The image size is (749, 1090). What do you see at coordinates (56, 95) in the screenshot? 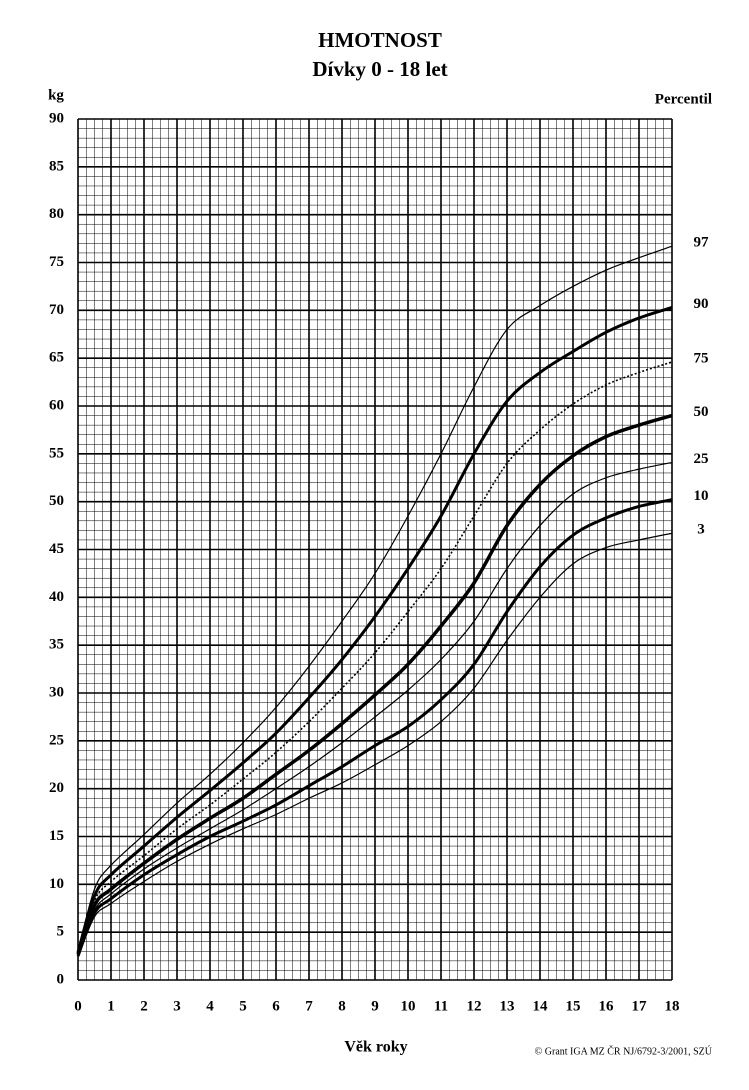
I see `y-axis-label: kg` at bounding box center [56, 95].